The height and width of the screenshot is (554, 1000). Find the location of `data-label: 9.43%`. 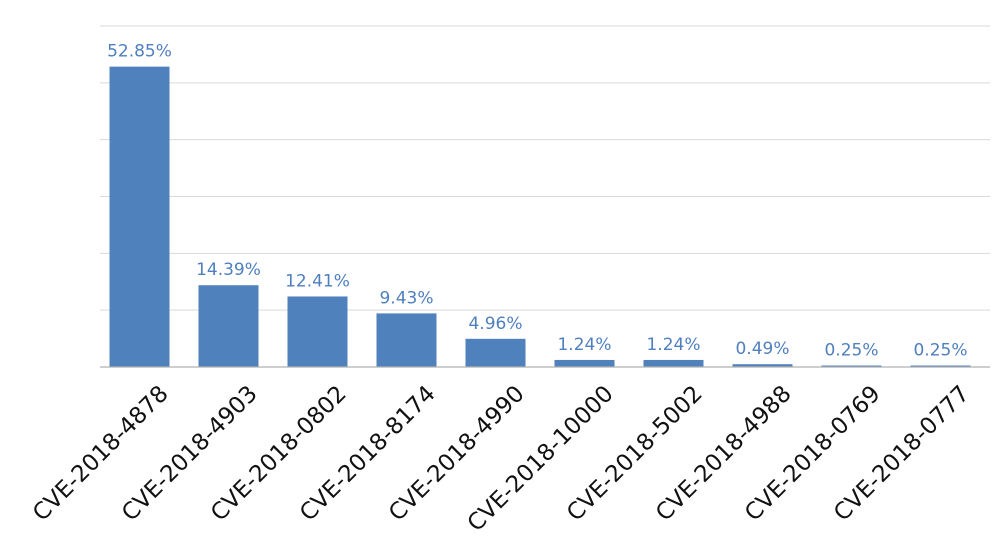

data-label: 9.43% is located at coordinates (406, 298).